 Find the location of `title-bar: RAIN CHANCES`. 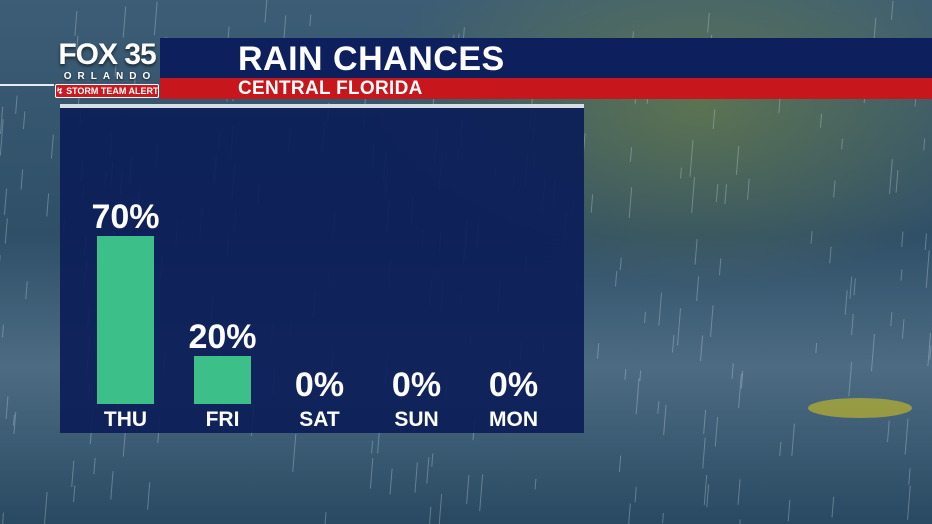

title-bar: RAIN CHANCES is located at coordinates (546, 58).